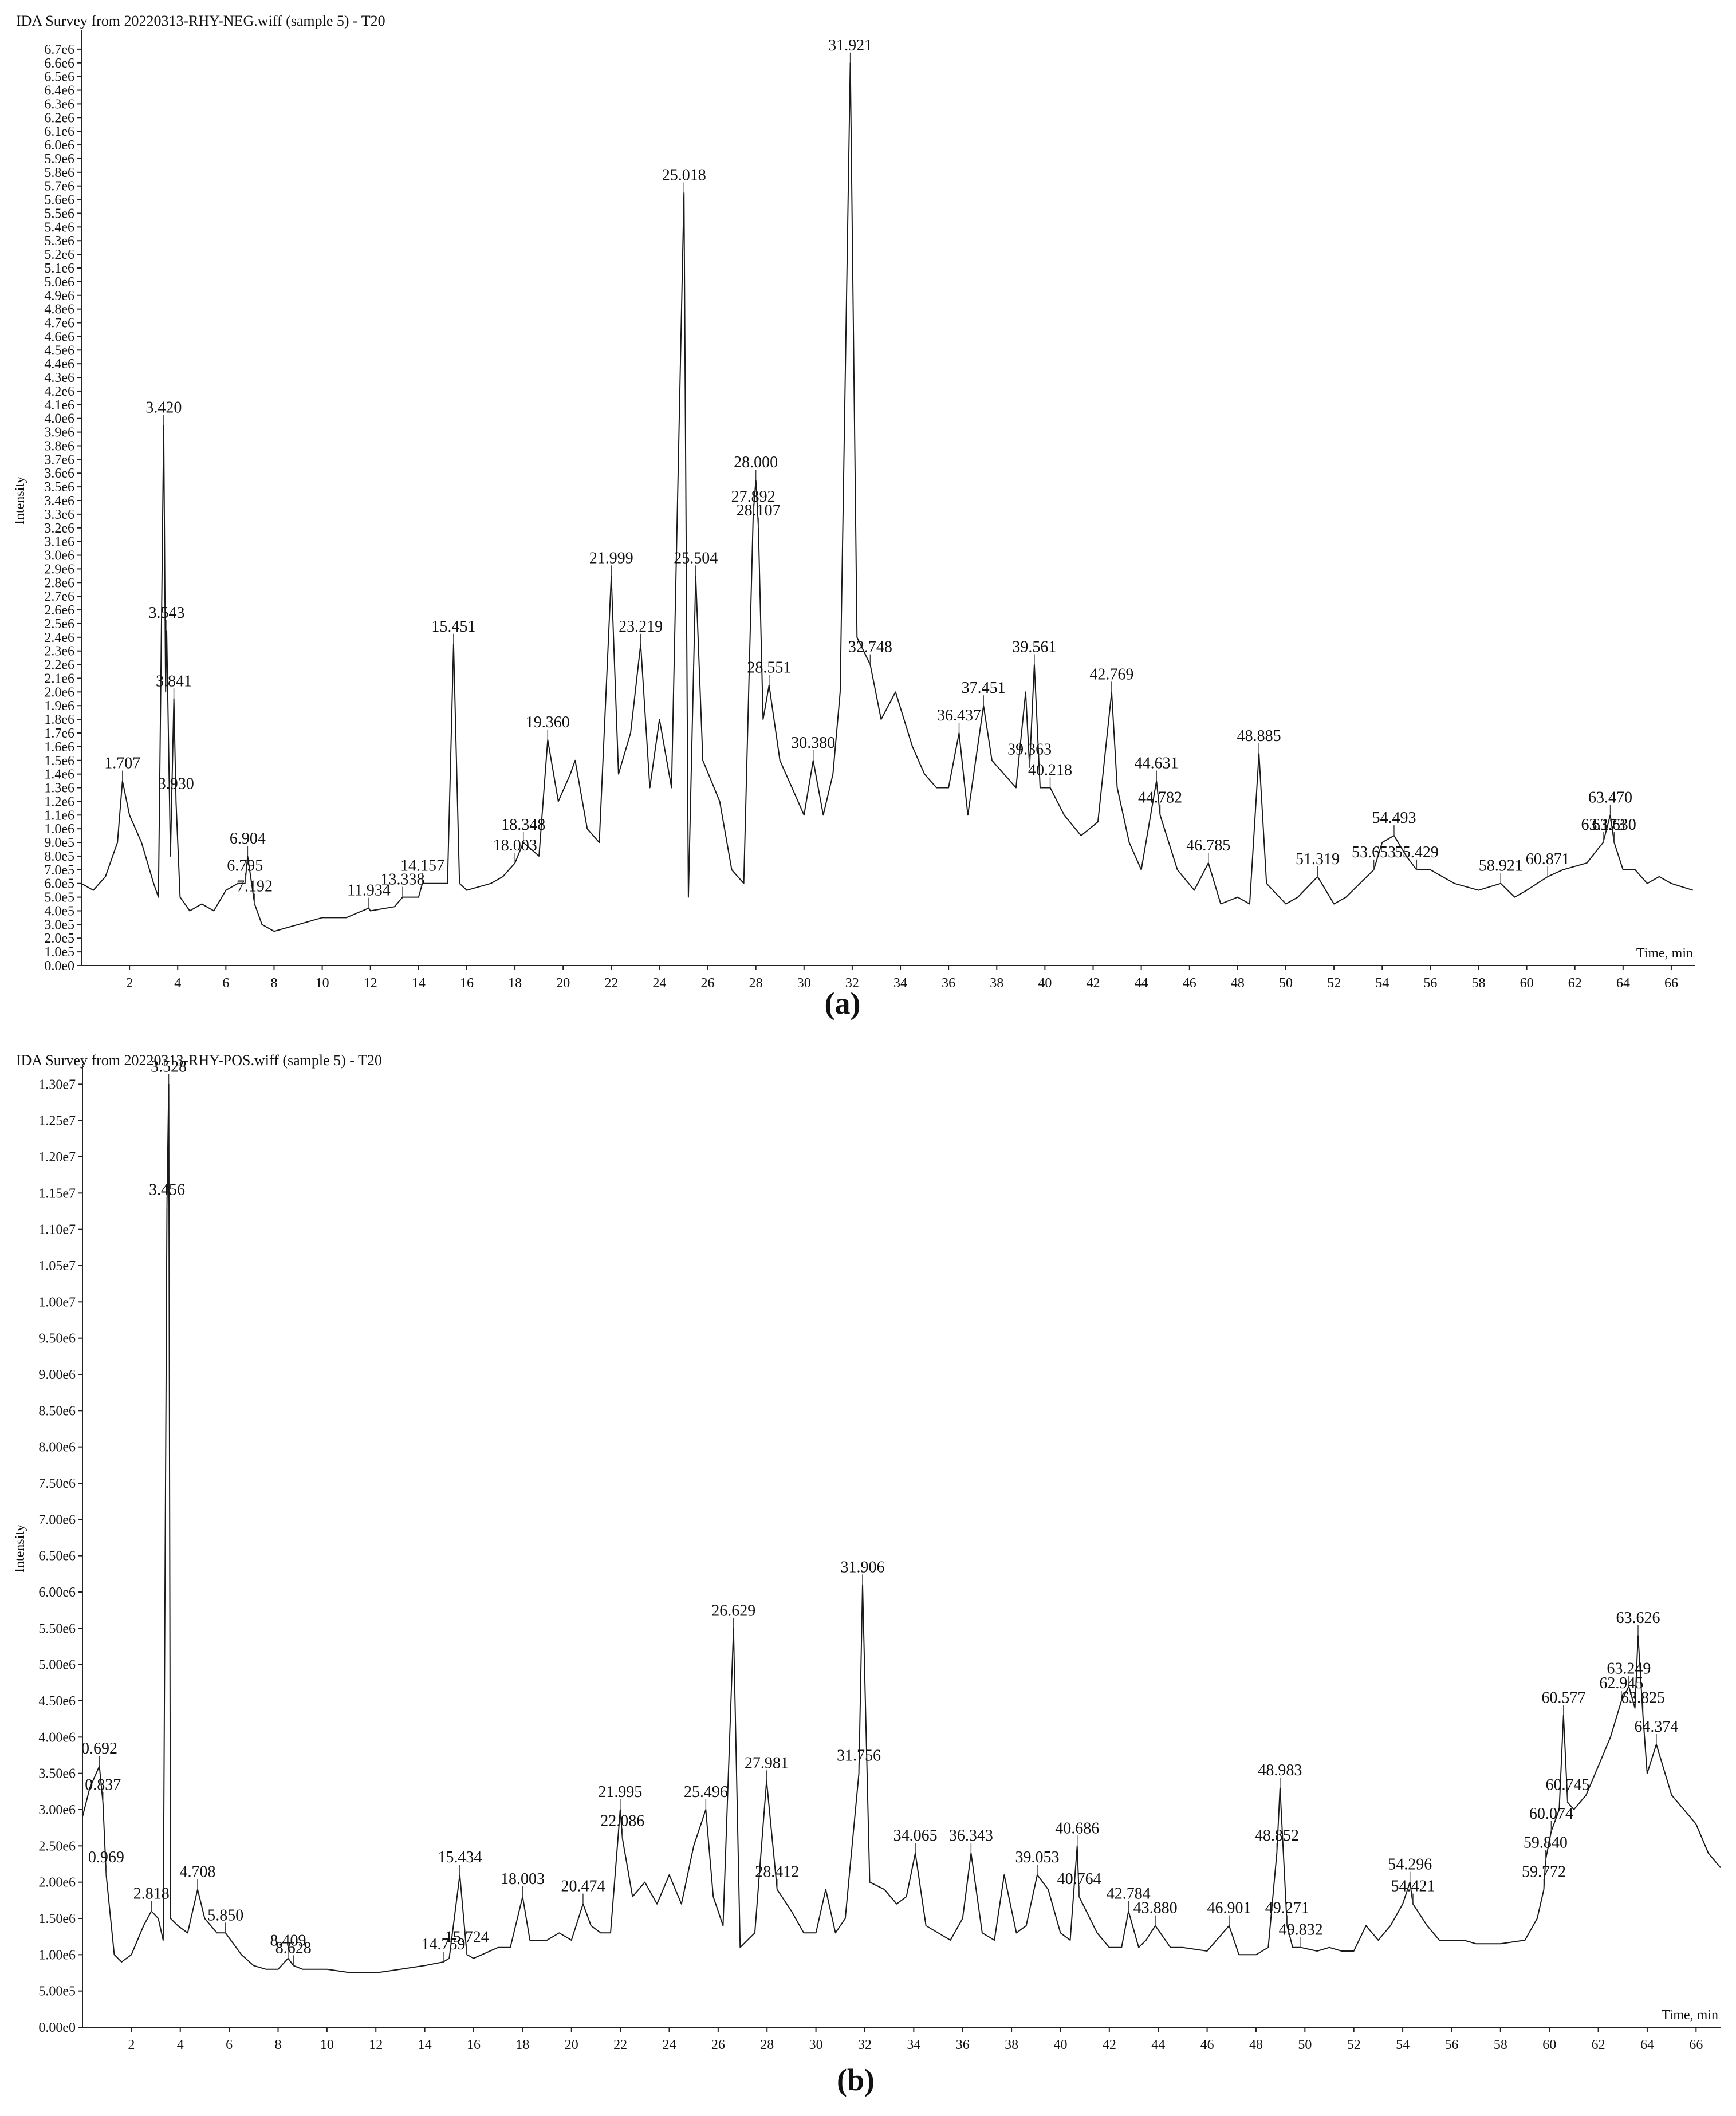  I want to click on y-tick-label: 7.50e6, so click(57, 1483).